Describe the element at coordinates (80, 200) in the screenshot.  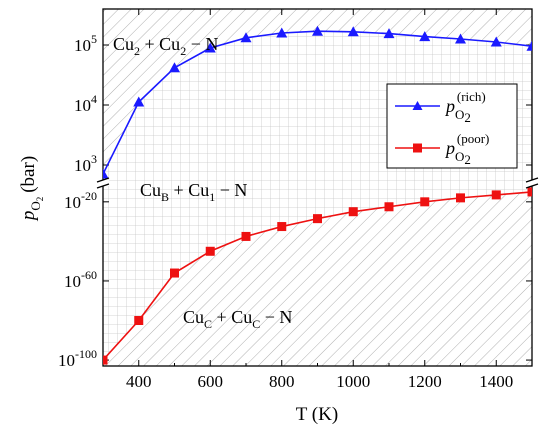
I see `y-lower-tick-label: 10-20` at that location.